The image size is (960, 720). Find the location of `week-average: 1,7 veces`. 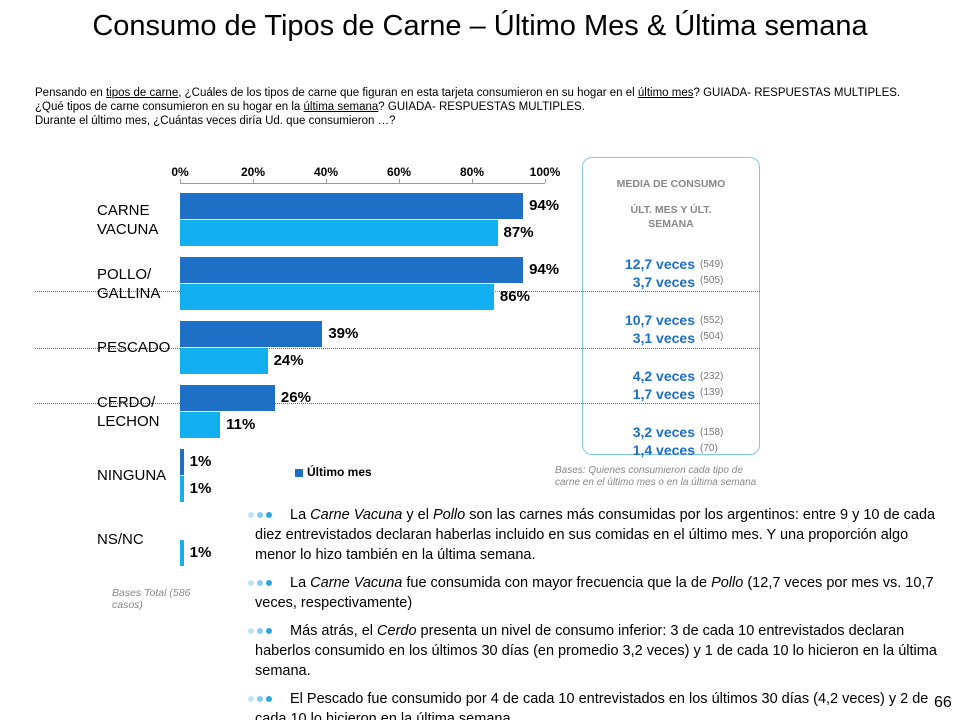

week-average: 1,7 veces is located at coordinates (663, 394).